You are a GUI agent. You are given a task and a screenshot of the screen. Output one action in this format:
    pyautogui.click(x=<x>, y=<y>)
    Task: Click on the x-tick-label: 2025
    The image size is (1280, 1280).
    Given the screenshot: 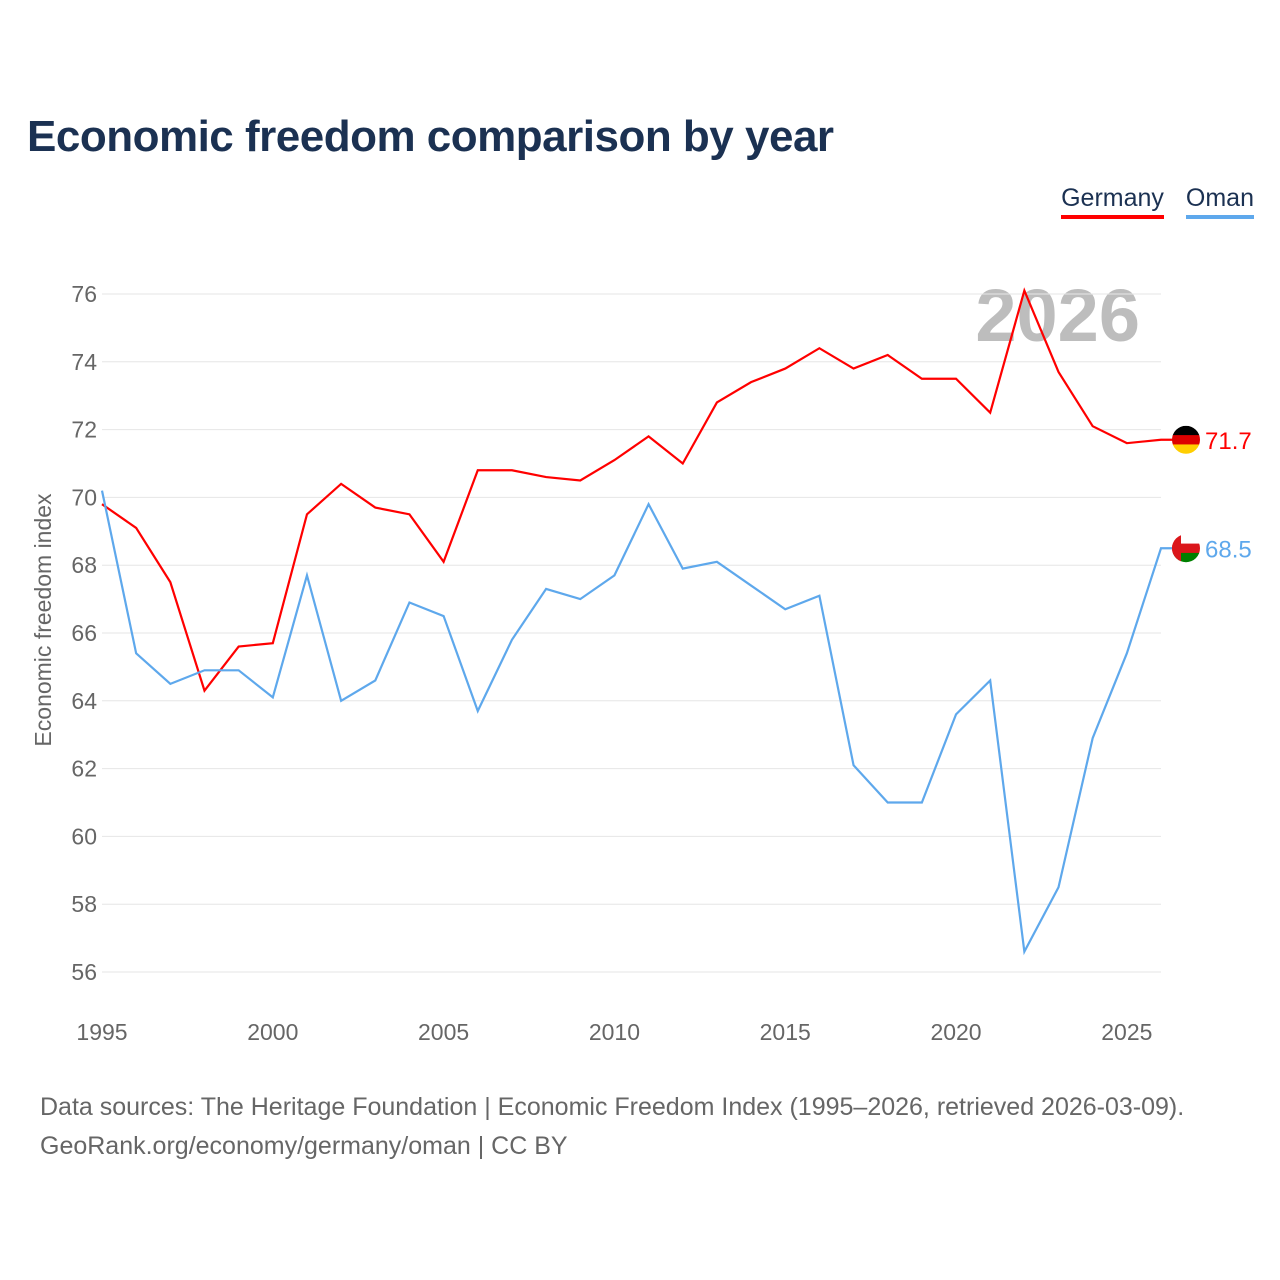 What is the action you would take?
    pyautogui.click(x=1126, y=1032)
    